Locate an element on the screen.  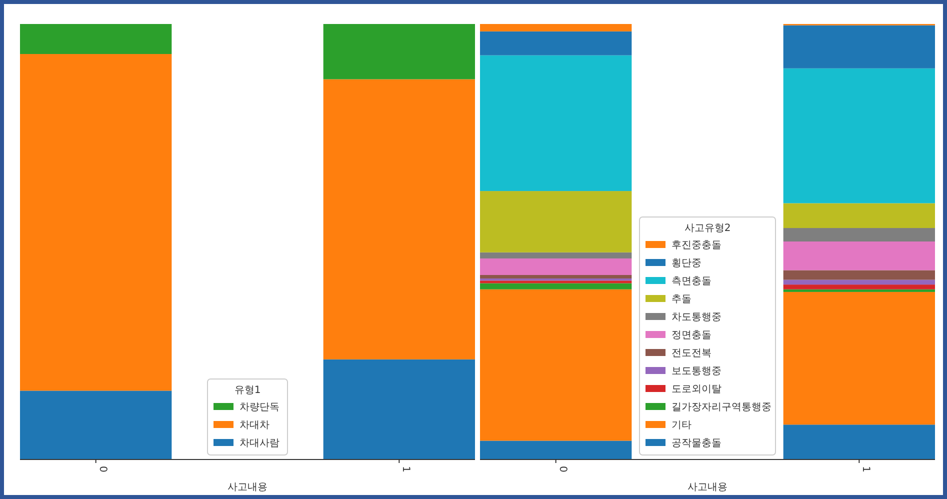
legend-label: 공작물충돌 is located at coordinates (697, 443).